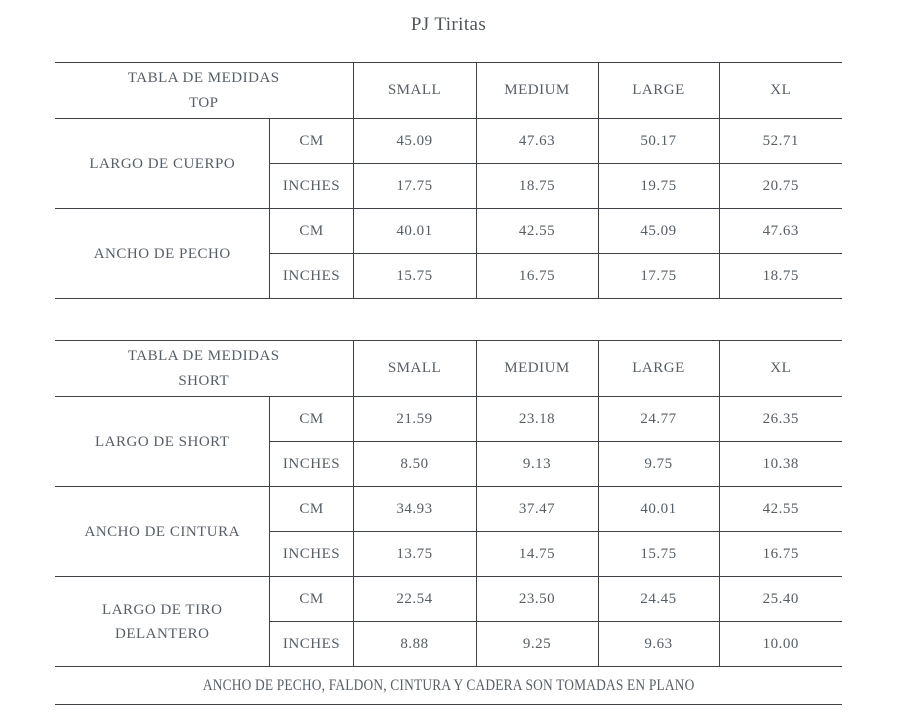  I want to click on table-row: INCHES 8.50 9.13 9.75 10.38, so click(448, 464).